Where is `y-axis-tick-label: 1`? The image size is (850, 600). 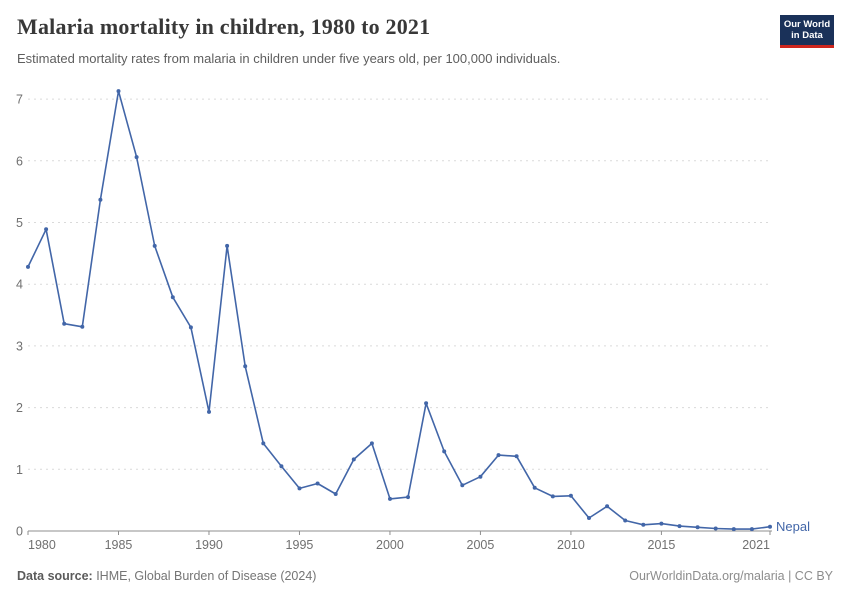 y-axis-tick-label: 1 is located at coordinates (19, 470).